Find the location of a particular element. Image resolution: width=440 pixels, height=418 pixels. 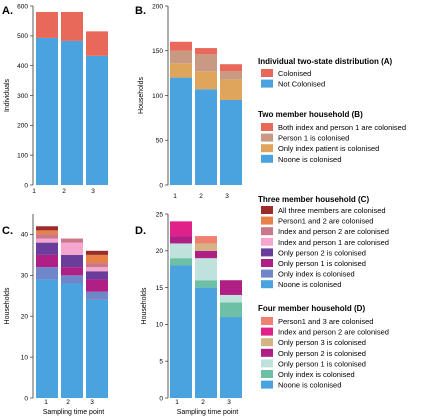

y-tick-label: 25 is located at coordinates (160, 214).